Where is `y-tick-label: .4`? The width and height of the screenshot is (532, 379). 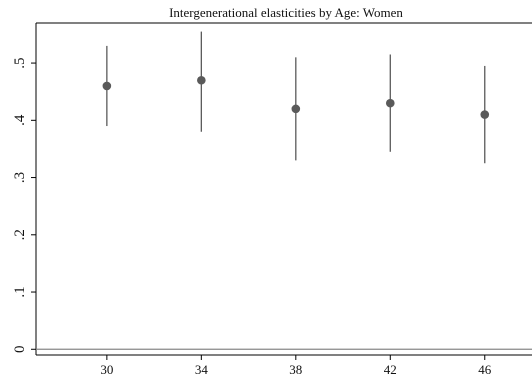
y-tick-label: .4 is located at coordinates (20, 120).